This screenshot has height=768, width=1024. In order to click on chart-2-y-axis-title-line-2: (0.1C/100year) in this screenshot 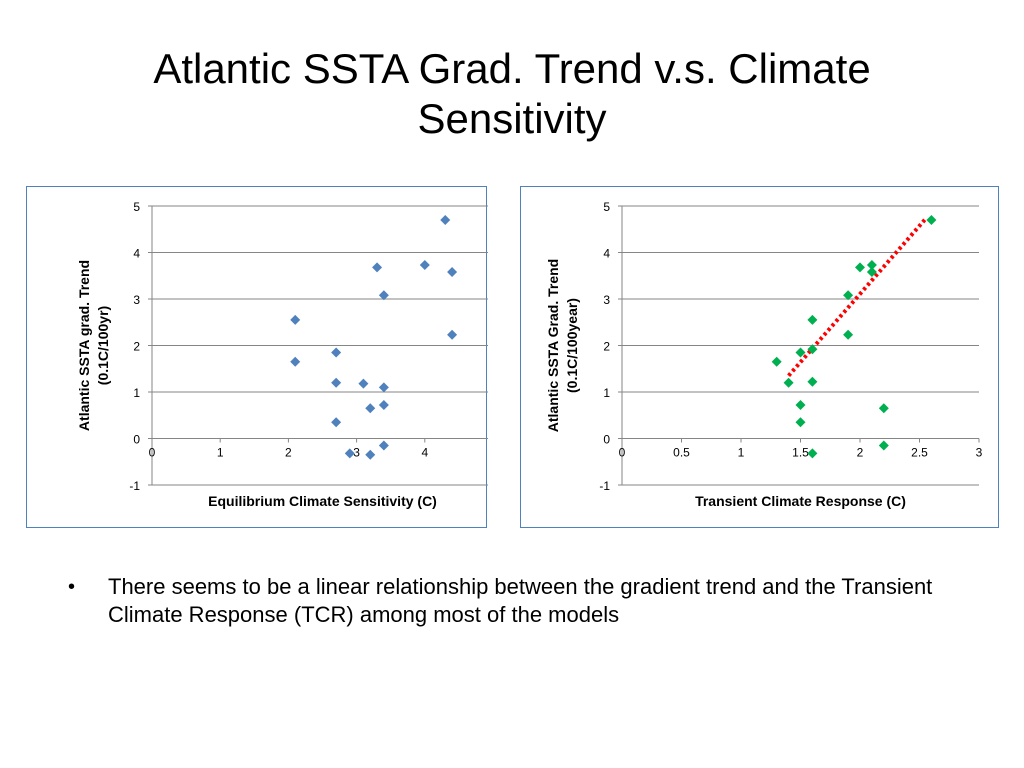, I will do `click(572, 345)`.